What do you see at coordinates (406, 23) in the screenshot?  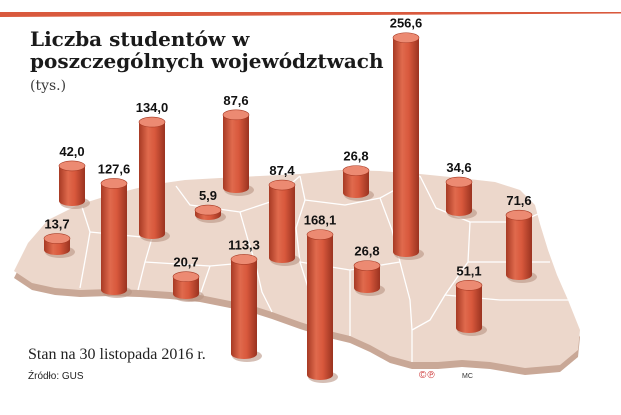 I see `value-label: 256,6` at bounding box center [406, 23].